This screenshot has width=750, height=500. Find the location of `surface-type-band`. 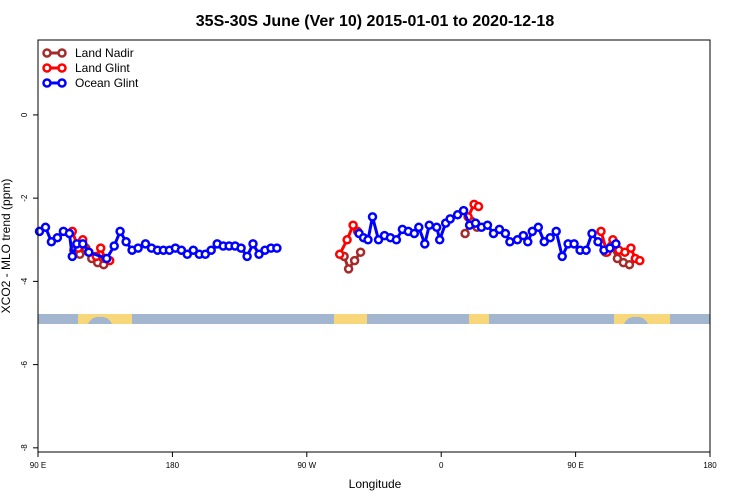

surface-type-band is located at coordinates (374, 319).